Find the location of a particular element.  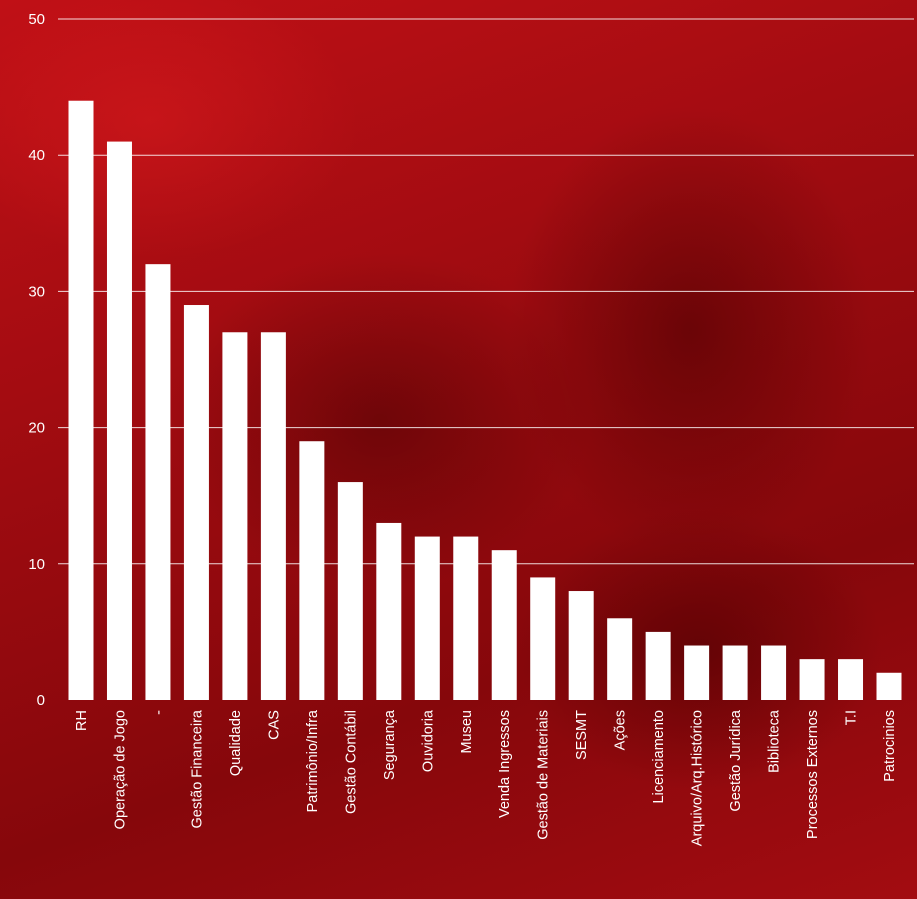

x-category-label: RH is located at coordinates (82, 720).